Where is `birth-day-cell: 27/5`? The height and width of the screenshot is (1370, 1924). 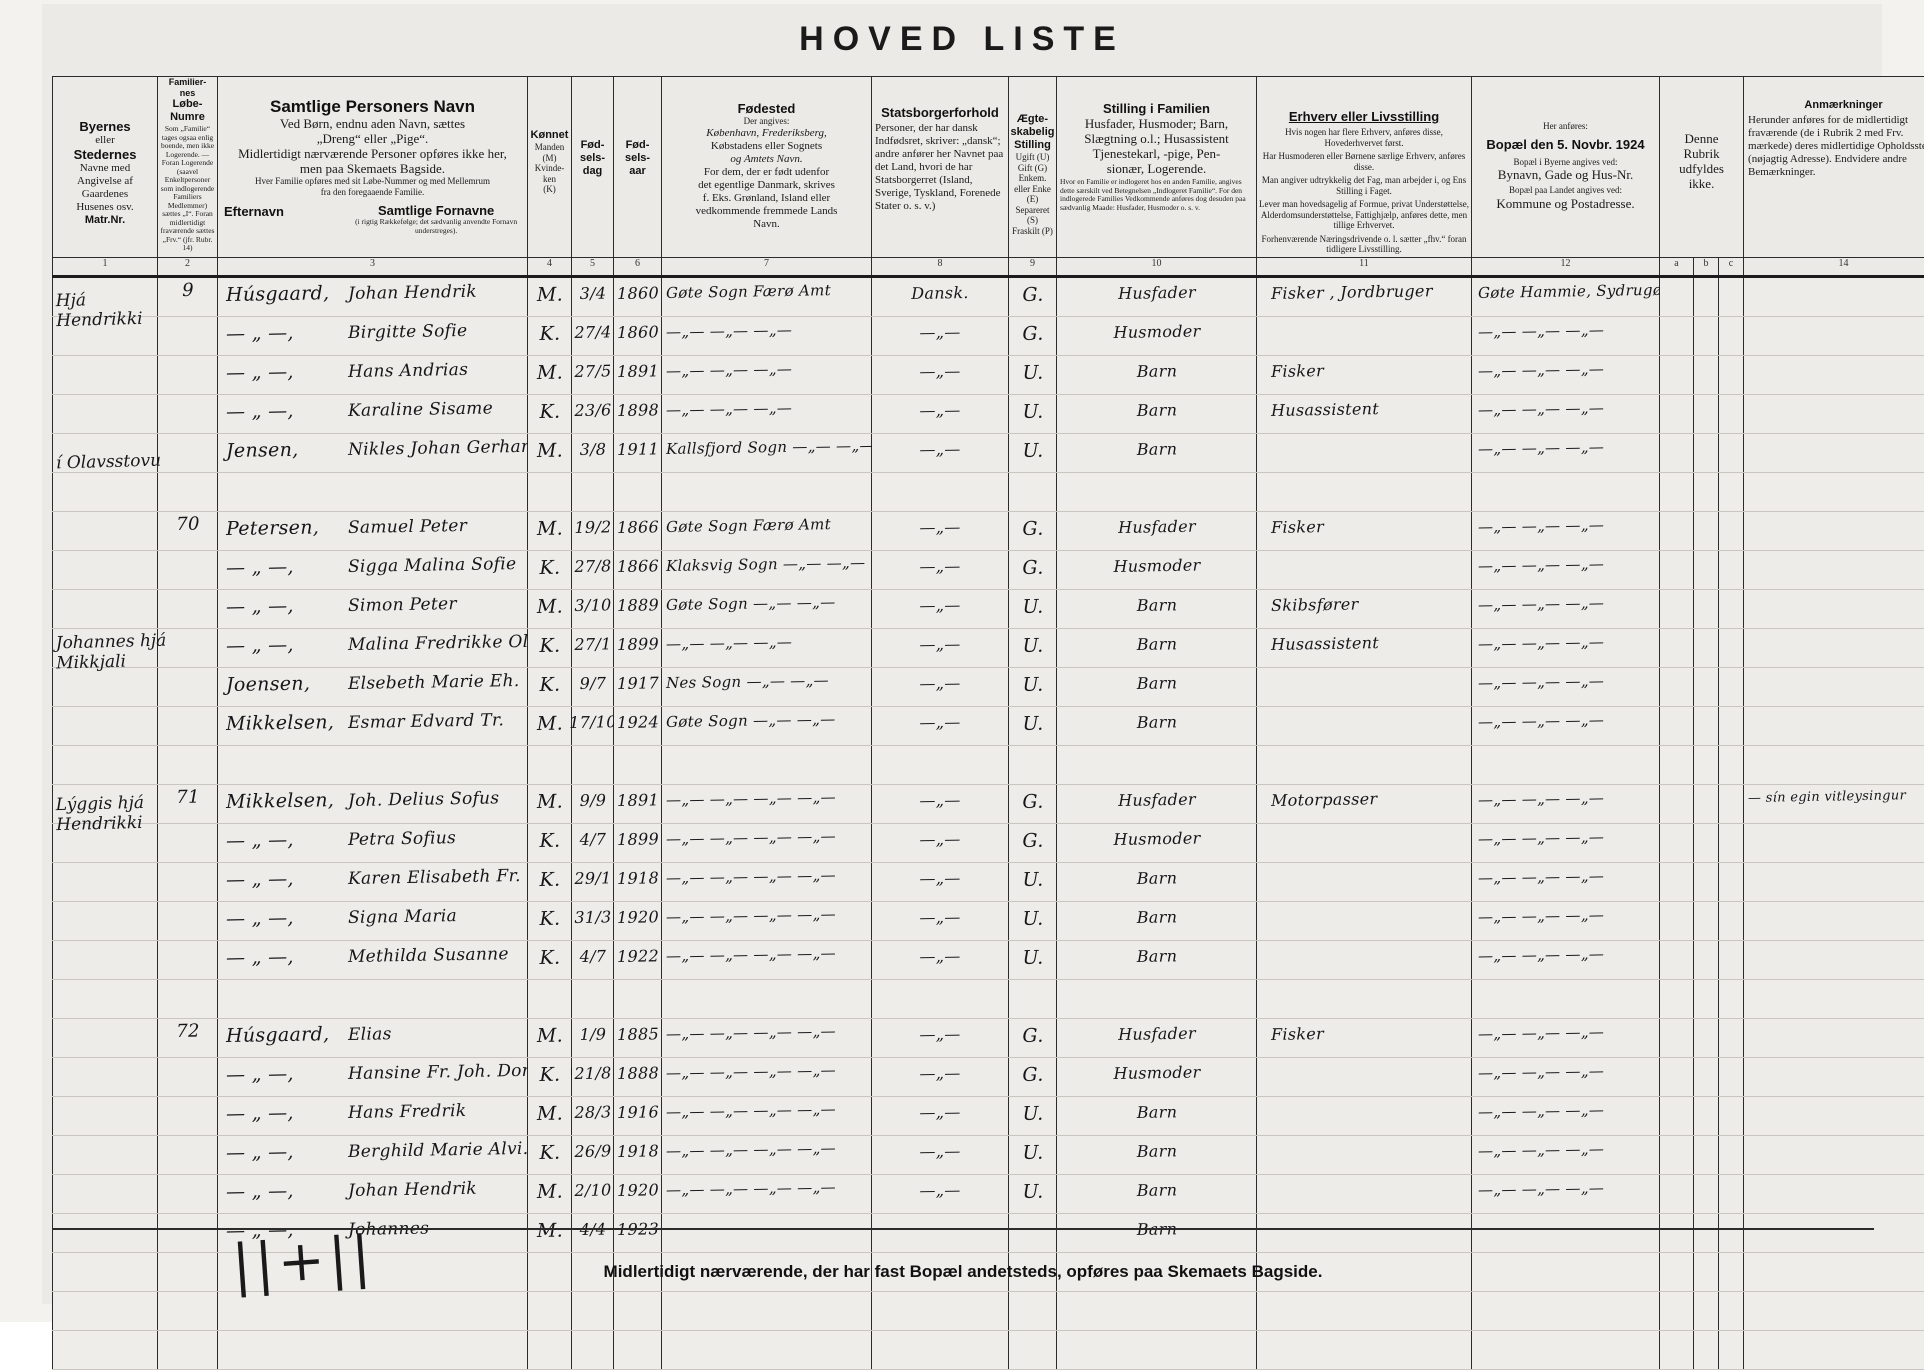 birth-day-cell: 27/5 is located at coordinates (593, 375).